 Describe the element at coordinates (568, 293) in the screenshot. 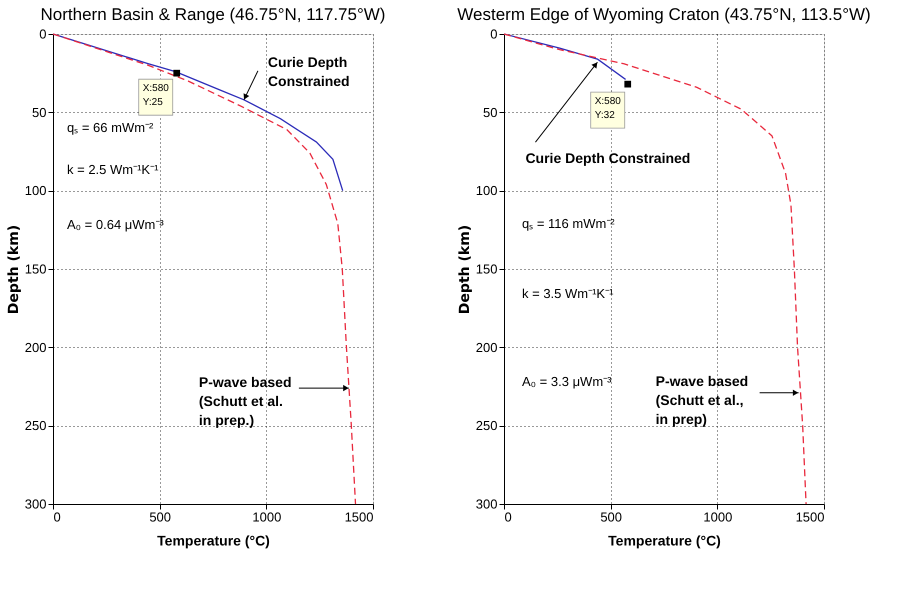

I see `annotation: k = 3.5 Wm⁻¹K⁻¹` at that location.